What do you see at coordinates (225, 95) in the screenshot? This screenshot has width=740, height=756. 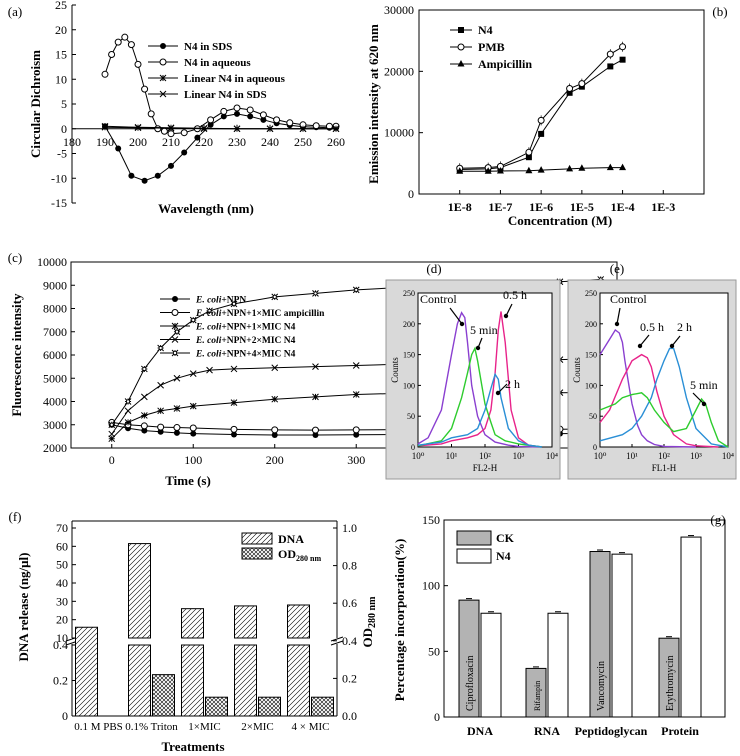 I see `legend-label: Linear N4 in SDS` at bounding box center [225, 95].